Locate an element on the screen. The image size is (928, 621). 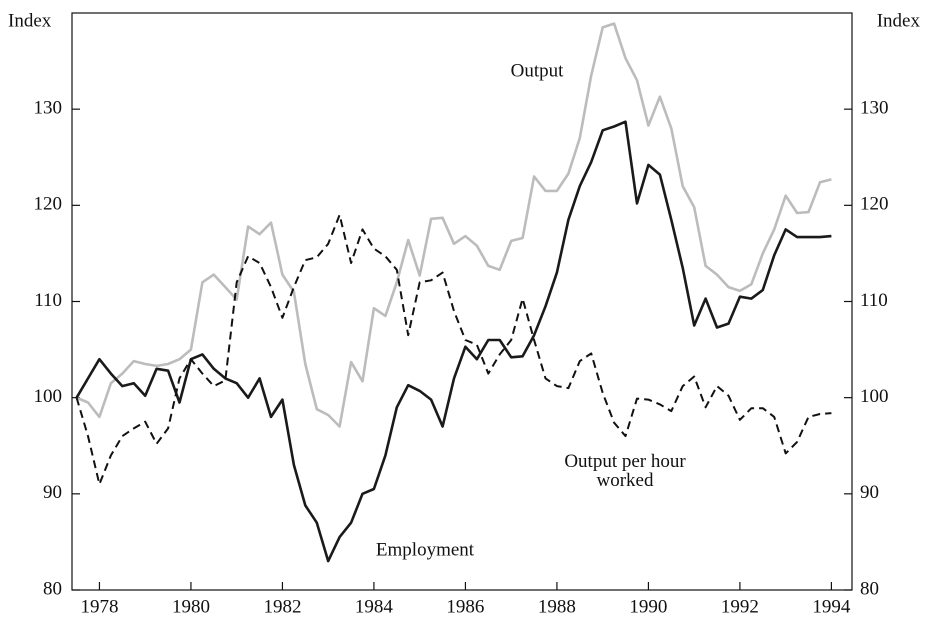
y-tick-label: 80 is located at coordinates (52, 588).